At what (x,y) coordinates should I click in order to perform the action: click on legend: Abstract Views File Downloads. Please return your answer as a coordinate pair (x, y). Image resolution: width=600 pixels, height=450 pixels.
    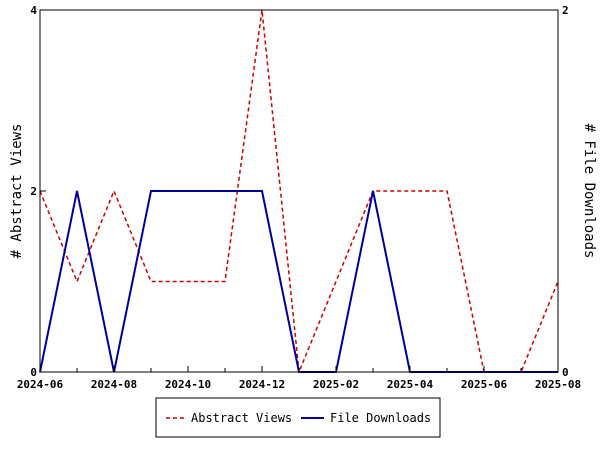
    Looking at the image, I should click on (298, 417).